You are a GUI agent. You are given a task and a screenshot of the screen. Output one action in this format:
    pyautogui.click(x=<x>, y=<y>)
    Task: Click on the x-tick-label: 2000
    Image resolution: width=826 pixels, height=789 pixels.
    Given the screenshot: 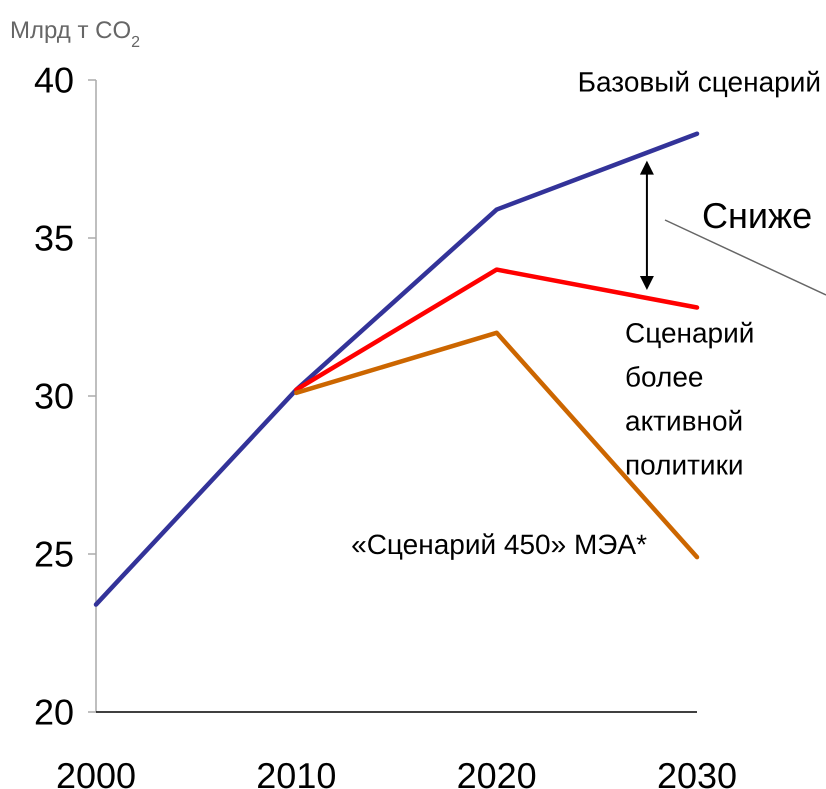 What is the action you would take?
    pyautogui.click(x=96, y=772)
    